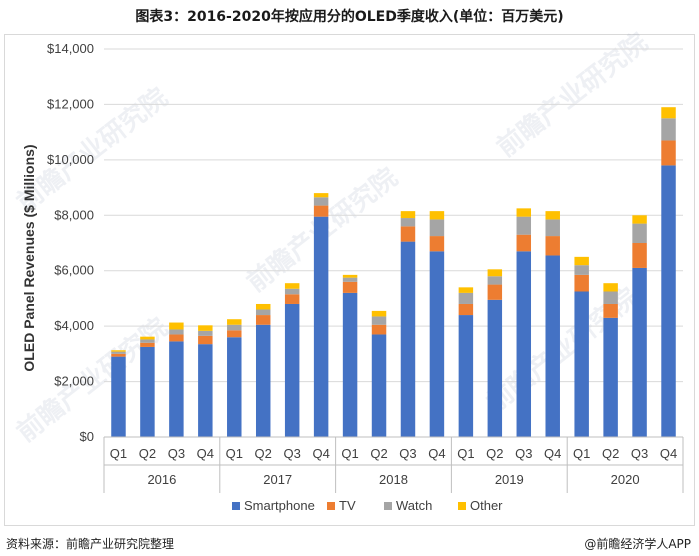 The image size is (699, 556). What do you see at coordinates (70, 48) in the screenshot?
I see `y-tick-label: $14,000` at bounding box center [70, 48].